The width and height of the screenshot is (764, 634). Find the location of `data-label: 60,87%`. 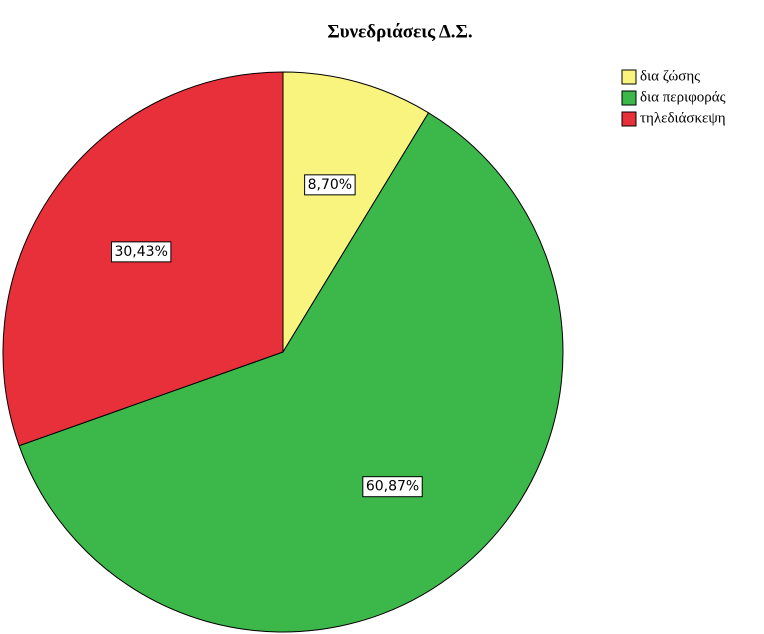

data-label: 60,87% is located at coordinates (392, 487).